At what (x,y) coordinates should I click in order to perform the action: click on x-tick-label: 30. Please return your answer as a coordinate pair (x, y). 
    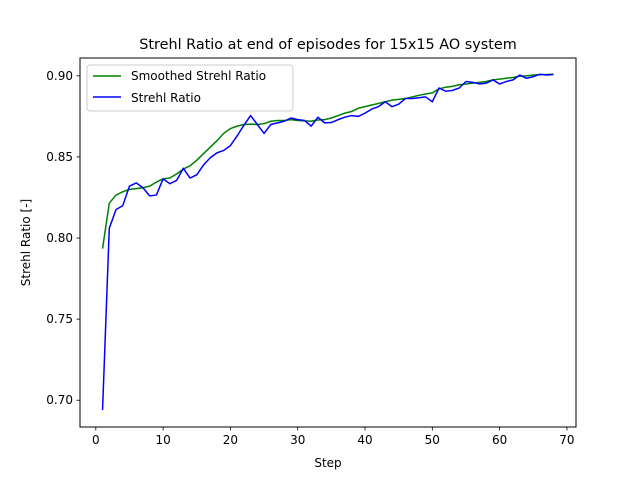
    Looking at the image, I should click on (297, 440).